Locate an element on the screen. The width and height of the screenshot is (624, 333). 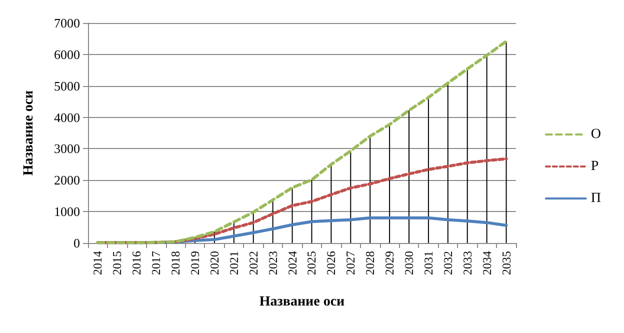
x-tick-label: 2032 is located at coordinates (447, 263).